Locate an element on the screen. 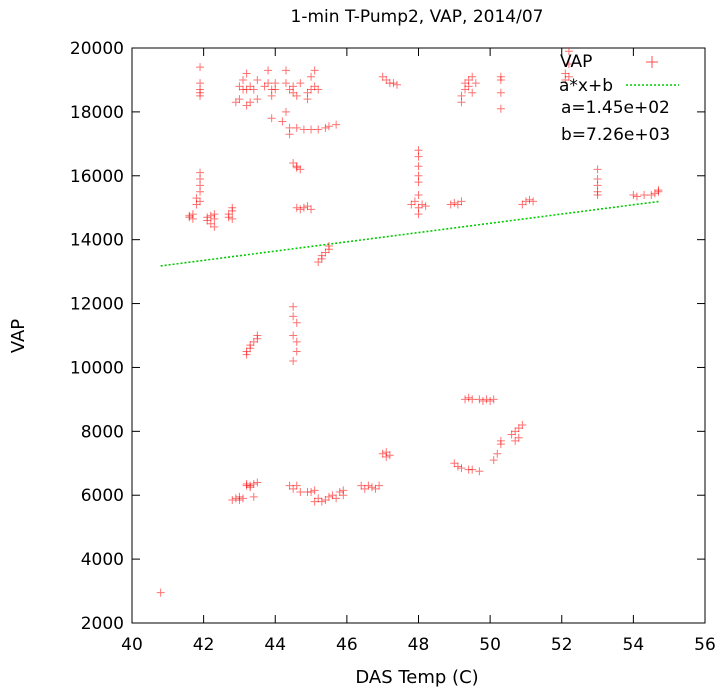 The height and width of the screenshot is (698, 728). y-tick-label: 8000 is located at coordinates (102, 432).